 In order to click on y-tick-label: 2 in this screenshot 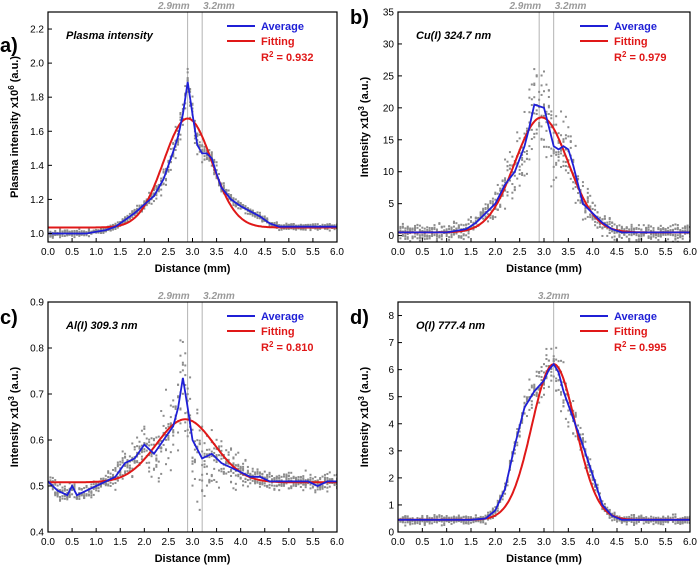, I will do `click(391, 478)`.